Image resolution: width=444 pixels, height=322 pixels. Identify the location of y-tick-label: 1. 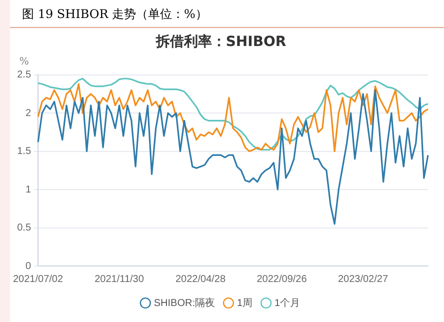
(28, 190).